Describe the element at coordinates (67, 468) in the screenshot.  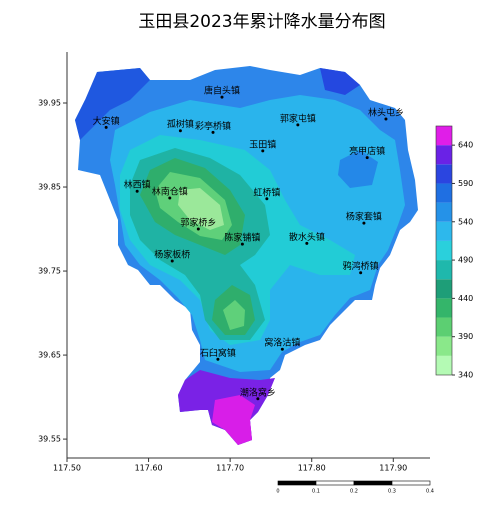
I see `x-tick-label: 117.50` at that location.